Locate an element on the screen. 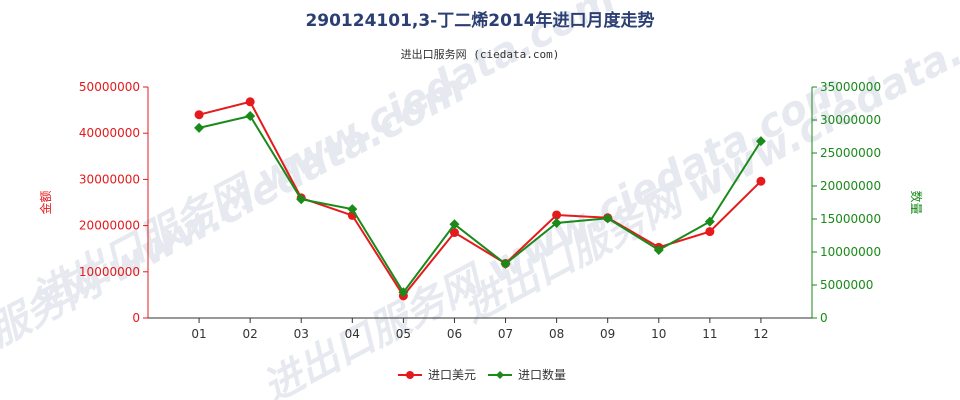  x-tick-label: 06 is located at coordinates (454, 334).